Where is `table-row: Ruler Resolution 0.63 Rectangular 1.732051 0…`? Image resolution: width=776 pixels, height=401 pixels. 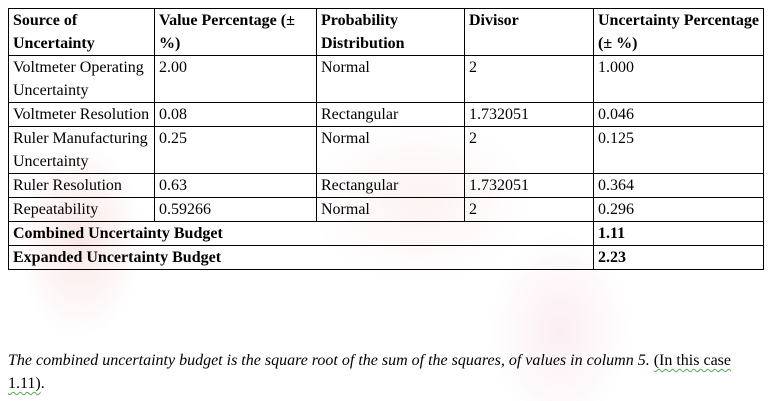
table-row: Ruler Resolution 0.63 Rectangular 1.732051 0… is located at coordinates (386, 185).